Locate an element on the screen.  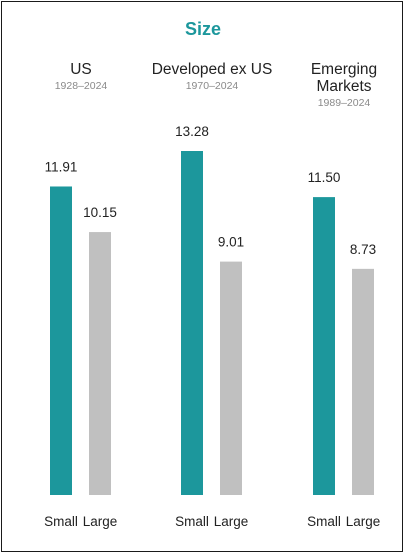
value-label: 9.01 is located at coordinates (231, 242).